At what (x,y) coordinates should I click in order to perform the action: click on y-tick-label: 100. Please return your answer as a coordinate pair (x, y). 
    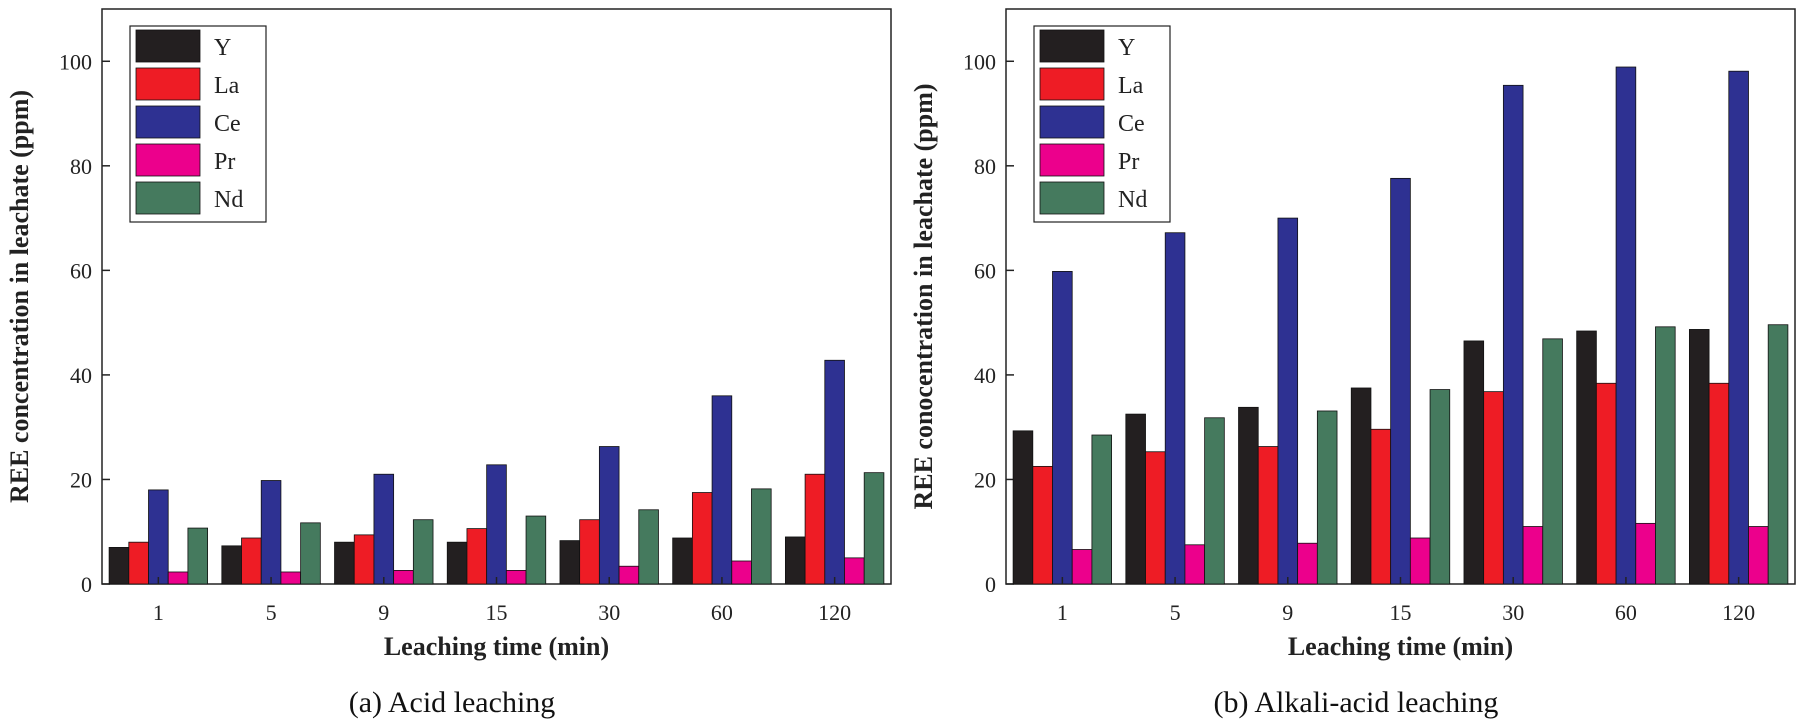
    Looking at the image, I should click on (75, 61).